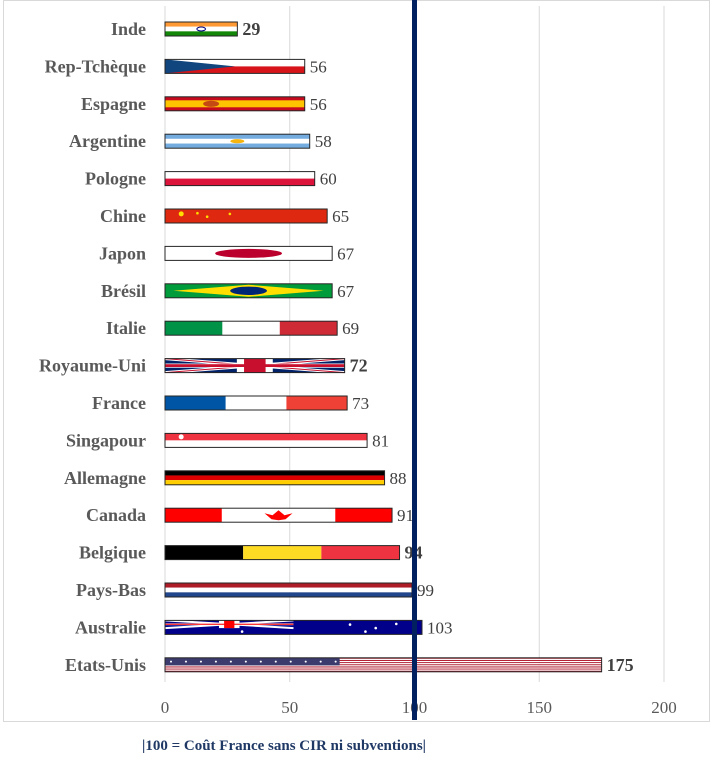 This screenshot has height=763, width=714. I want to click on bar-italy, so click(251, 328).